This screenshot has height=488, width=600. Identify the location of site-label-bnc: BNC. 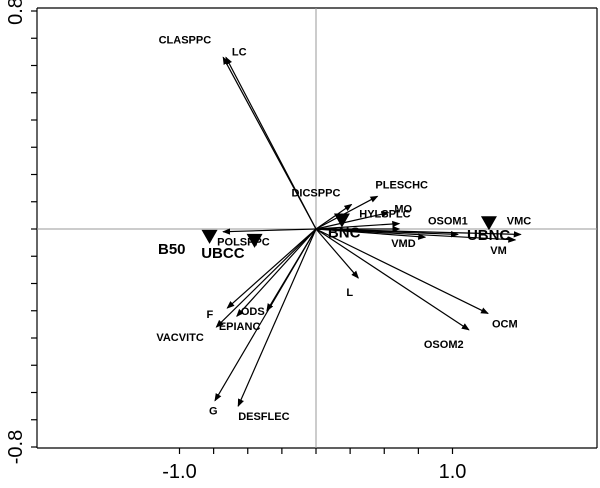
(344, 232).